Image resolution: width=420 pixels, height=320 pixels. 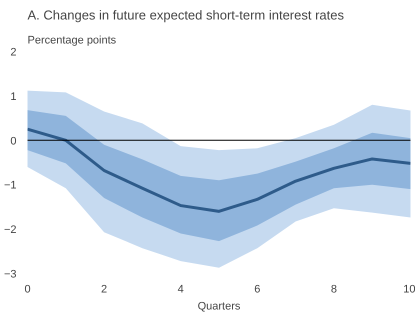 What do you see at coordinates (257, 290) in the screenshot?
I see `x-tick-label: 6` at bounding box center [257, 290].